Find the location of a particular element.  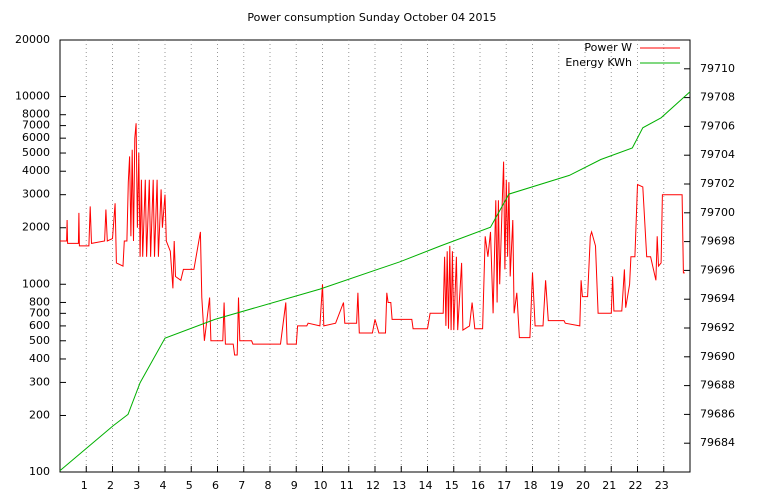

x-tick-label: 9 is located at coordinates (294, 485).